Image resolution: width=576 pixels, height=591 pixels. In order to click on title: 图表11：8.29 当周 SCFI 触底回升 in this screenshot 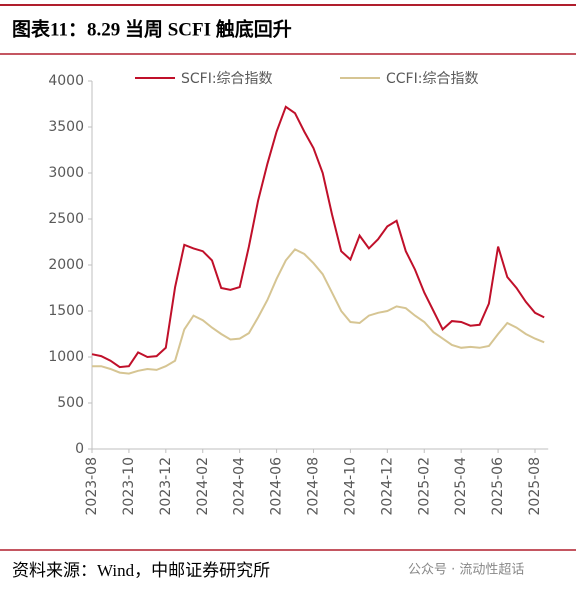, I will do `click(152, 28)`.